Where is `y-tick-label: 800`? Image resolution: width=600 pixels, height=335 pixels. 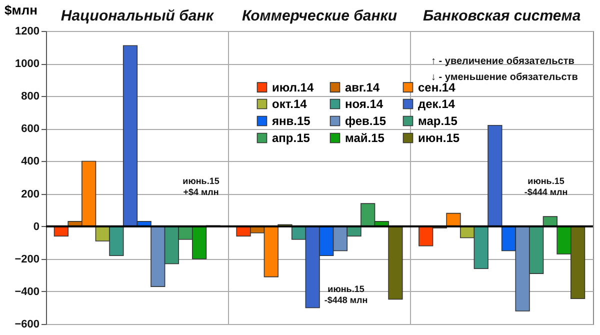
y-tick-label: 800 is located at coordinates (30, 96).